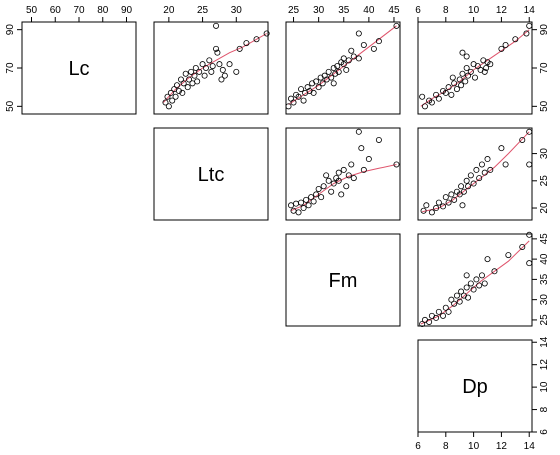 This screenshot has height=455, width=560. Describe the element at coordinates (544, 432) in the screenshot. I see `right-tick-label-Dp: 6` at that location.